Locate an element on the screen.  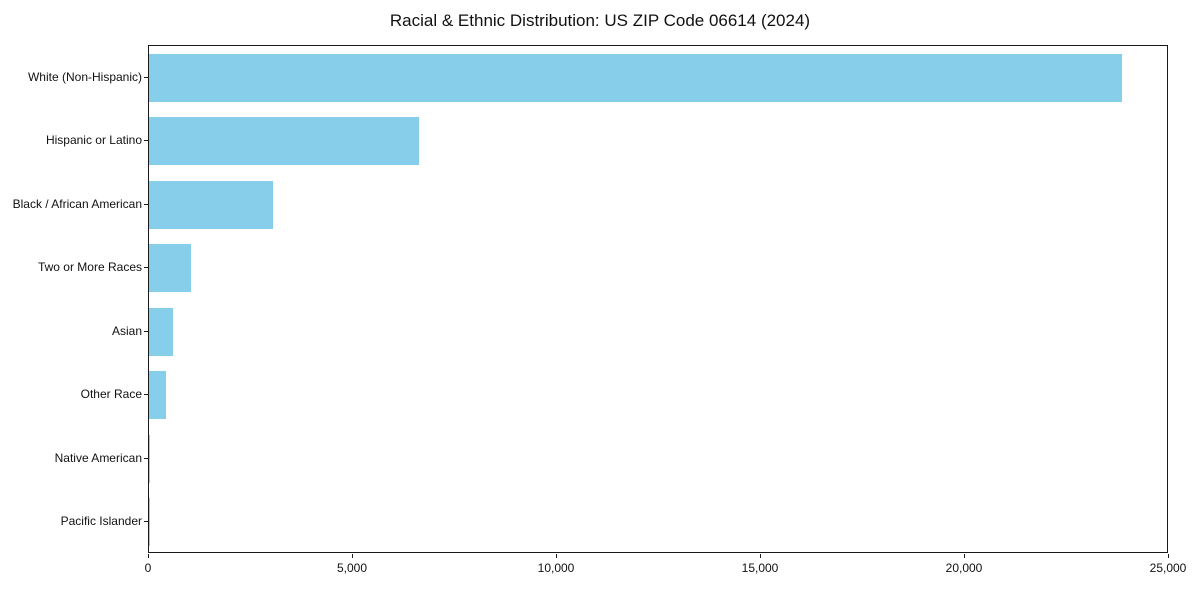
x-tick-label: 10,000 is located at coordinates (556, 568).